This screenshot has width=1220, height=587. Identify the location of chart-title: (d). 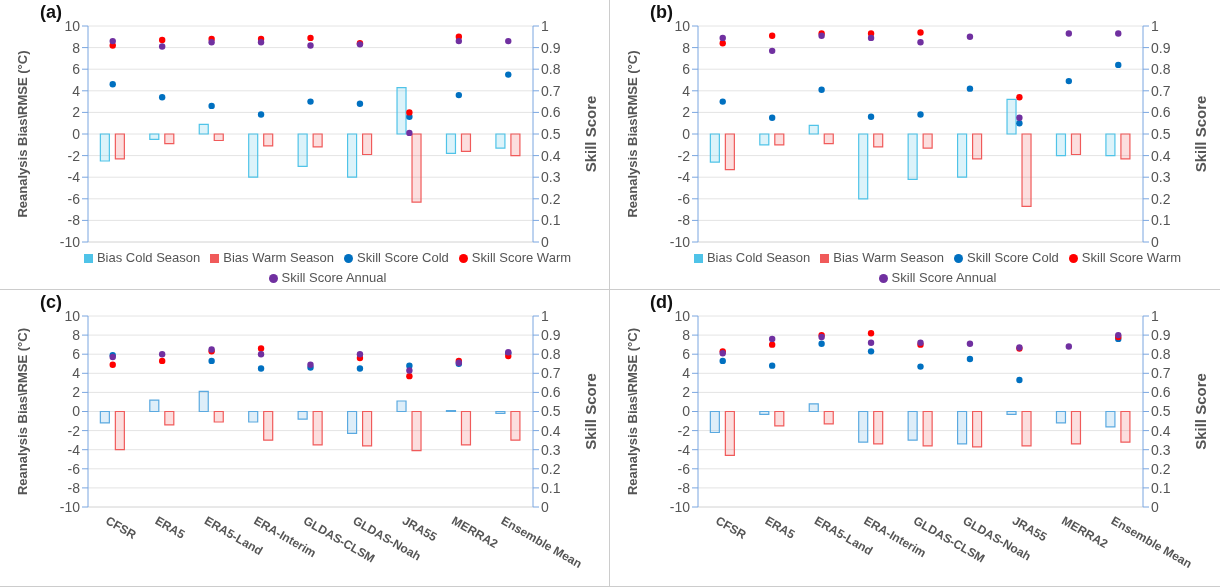
(661, 302).